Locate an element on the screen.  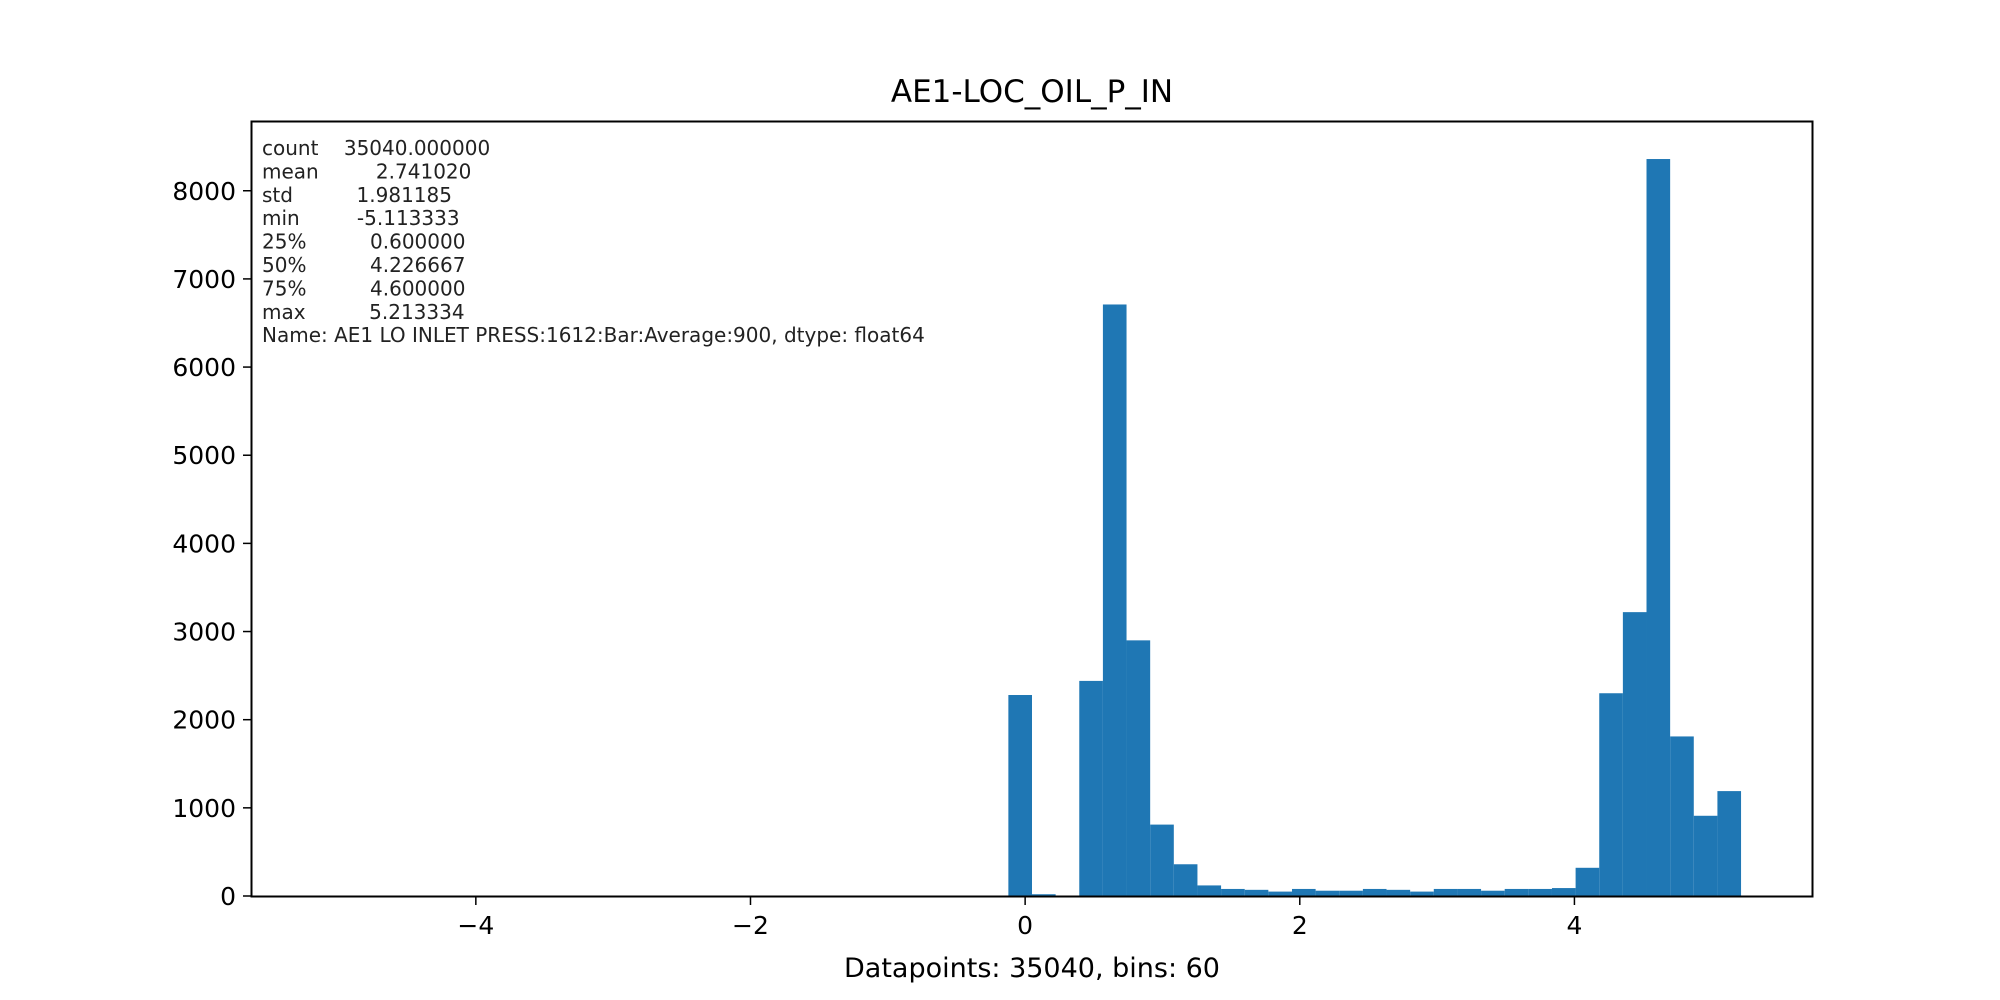
y-tick-label: 3000 is located at coordinates (204, 632).